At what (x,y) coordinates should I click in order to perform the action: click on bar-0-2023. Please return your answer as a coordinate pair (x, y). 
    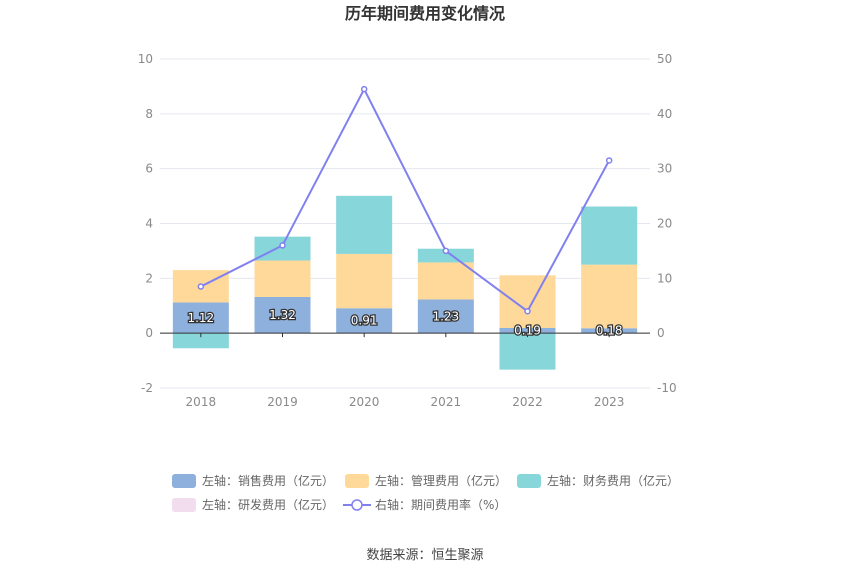
    Looking at the image, I should click on (609, 331).